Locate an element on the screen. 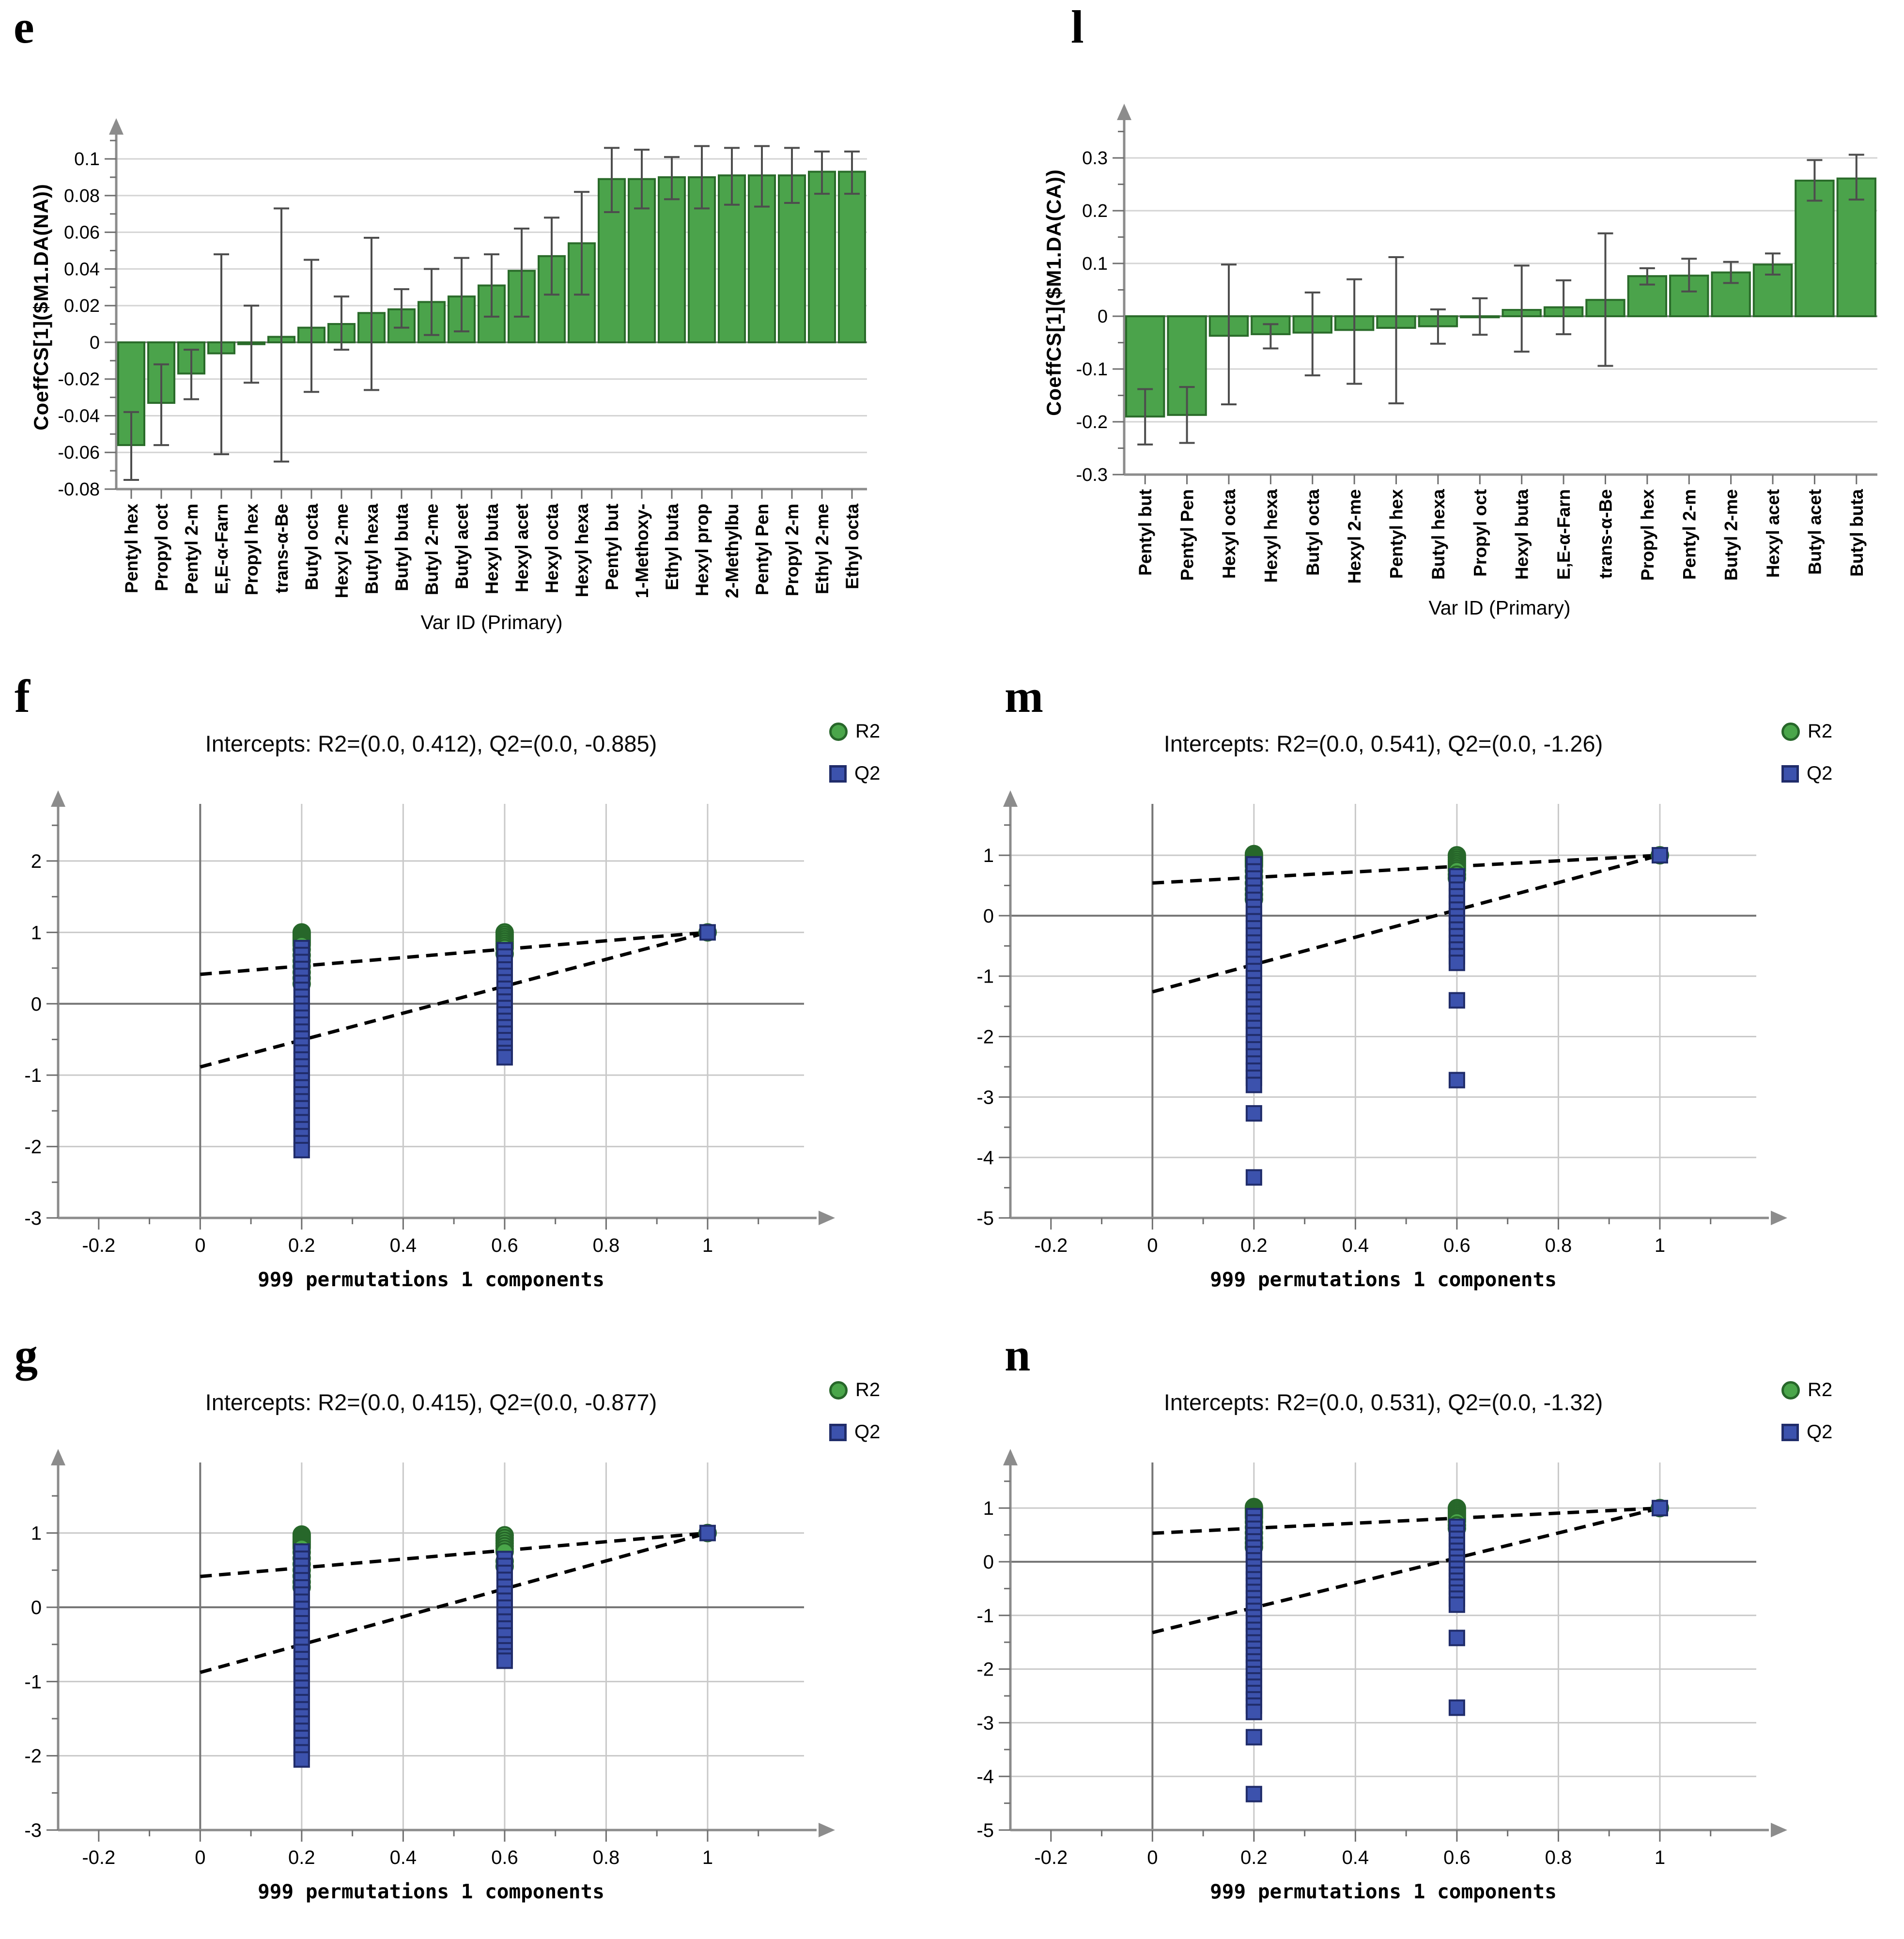  x-tick-label: 0.2 is located at coordinates (301, 1245).